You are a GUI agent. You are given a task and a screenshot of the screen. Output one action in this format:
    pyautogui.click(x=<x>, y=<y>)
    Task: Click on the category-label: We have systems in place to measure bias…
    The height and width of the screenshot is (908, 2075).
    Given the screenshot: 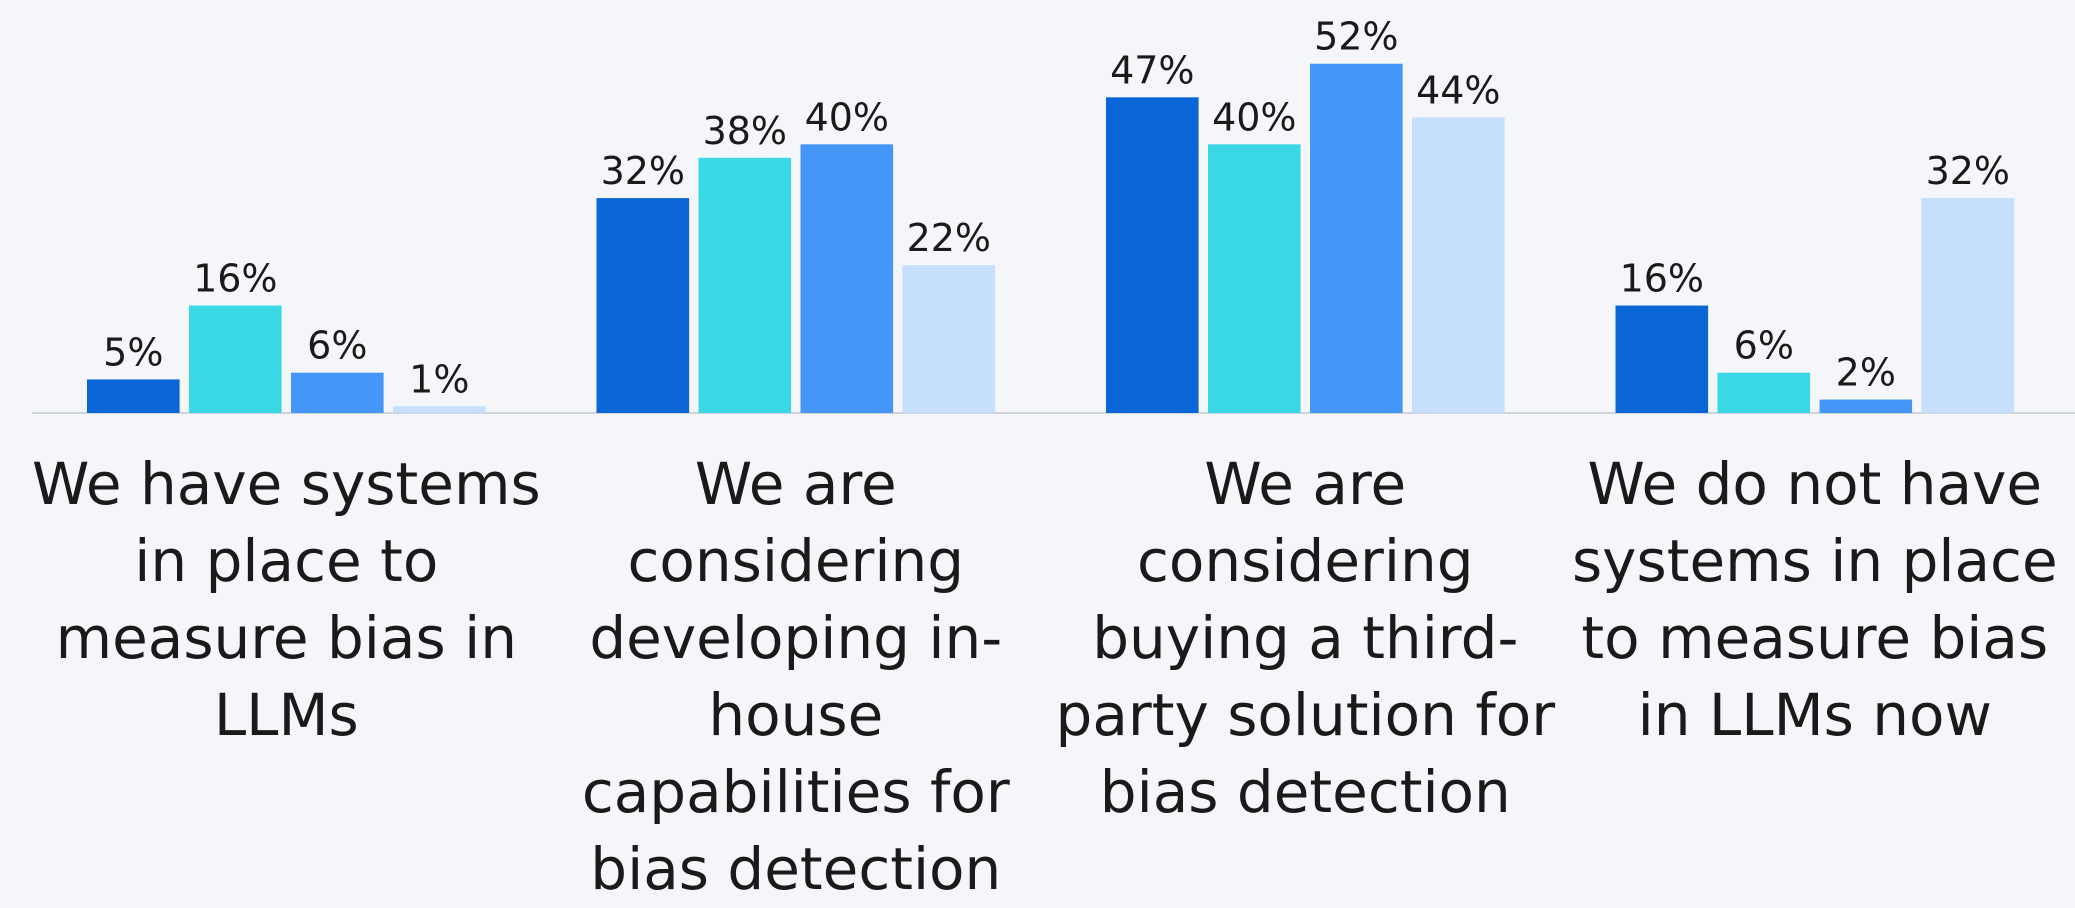 What is the action you would take?
    pyautogui.click(x=286, y=599)
    